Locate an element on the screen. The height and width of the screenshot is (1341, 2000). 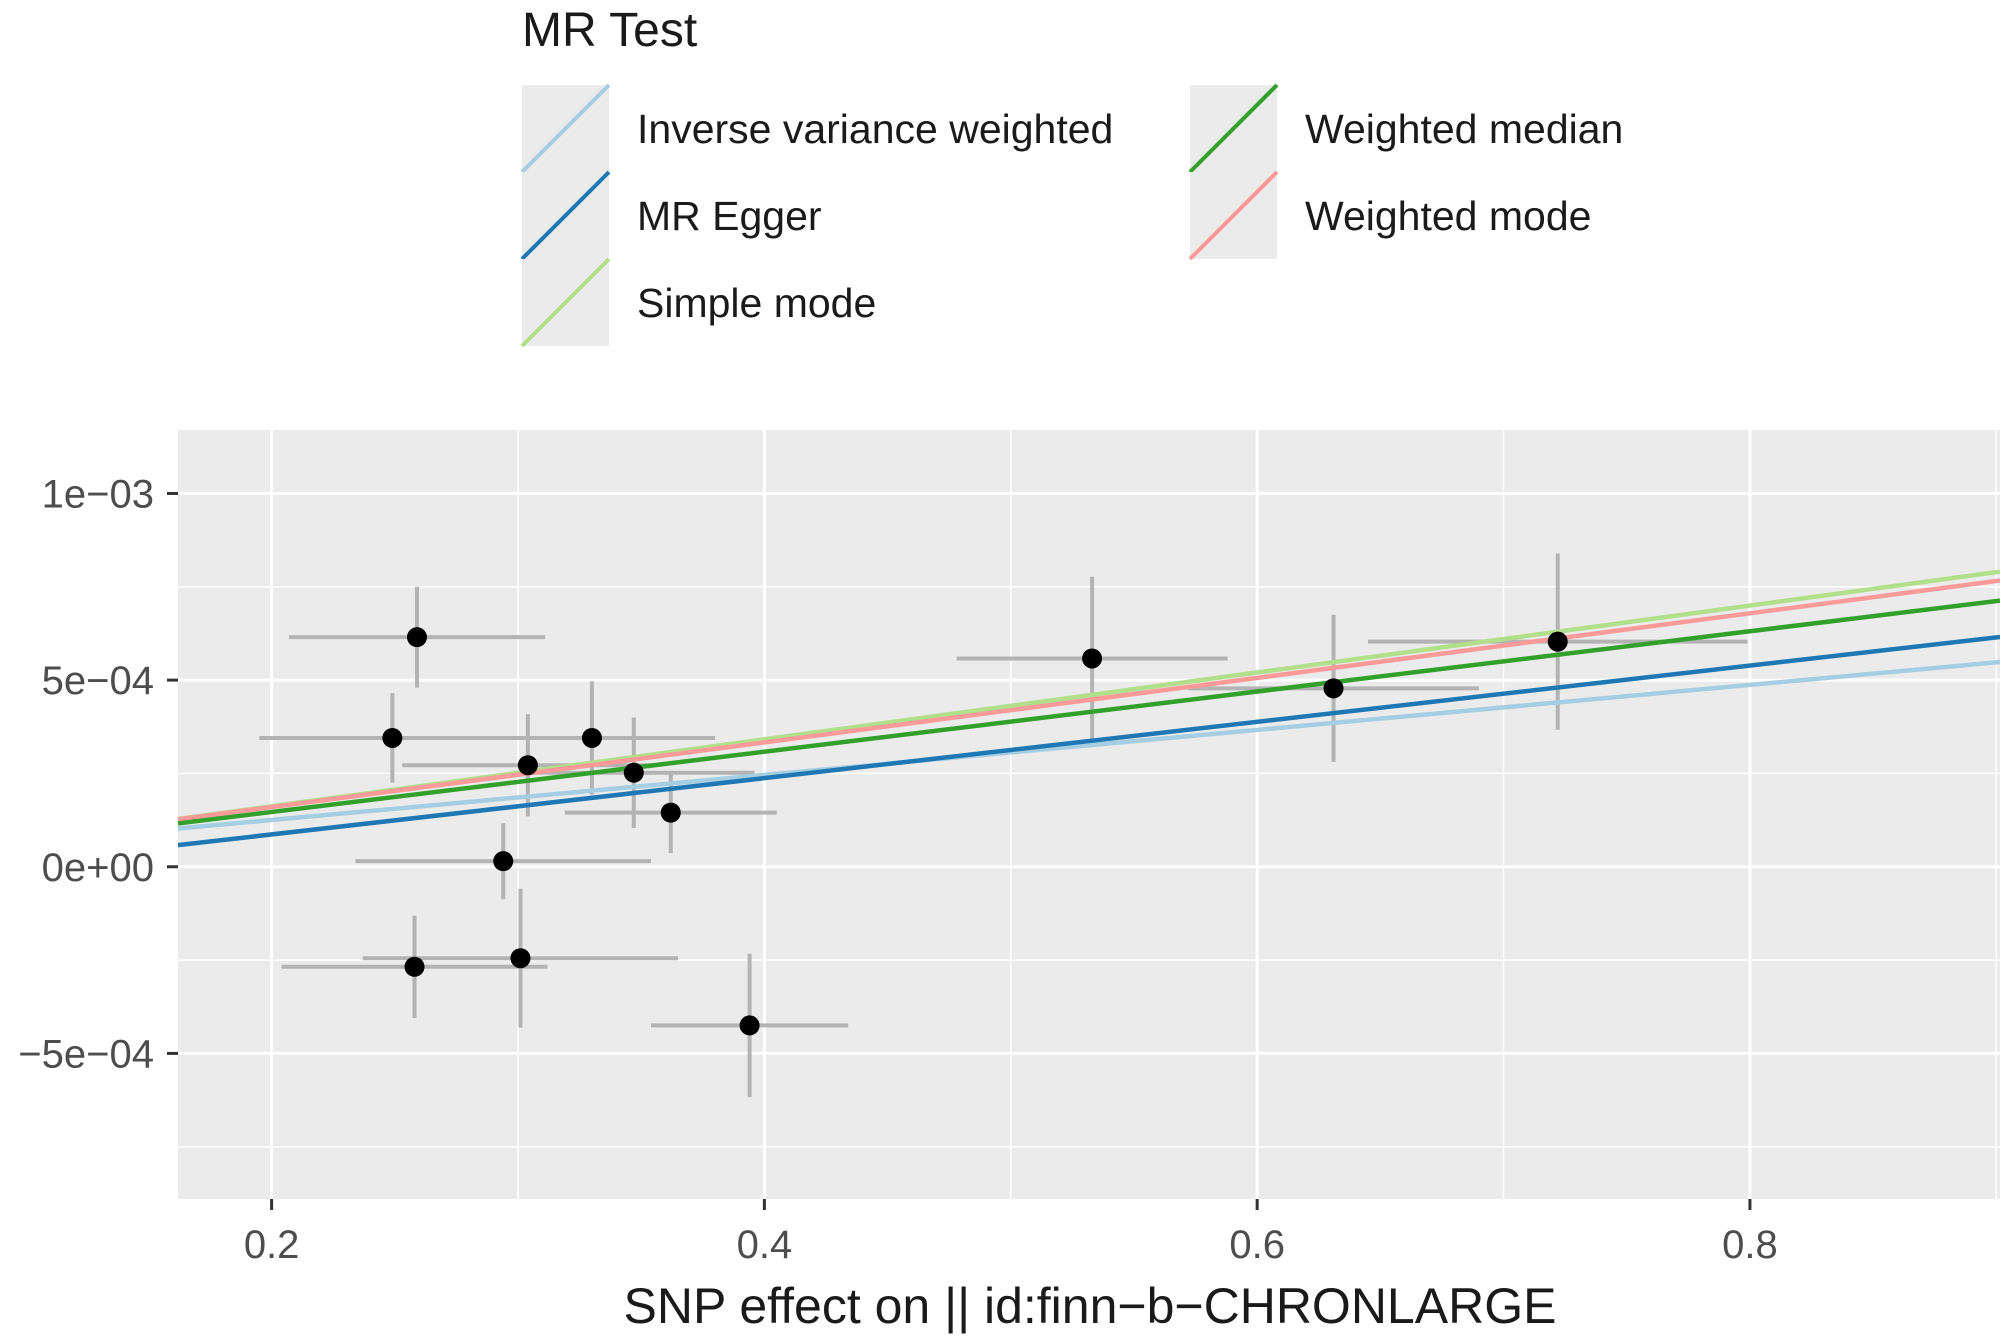
y-tick-label: 0e+00 is located at coordinates (98, 868).